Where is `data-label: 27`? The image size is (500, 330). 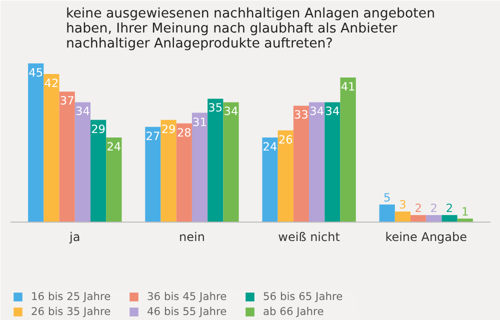 data-label: 27 is located at coordinates (153, 135).